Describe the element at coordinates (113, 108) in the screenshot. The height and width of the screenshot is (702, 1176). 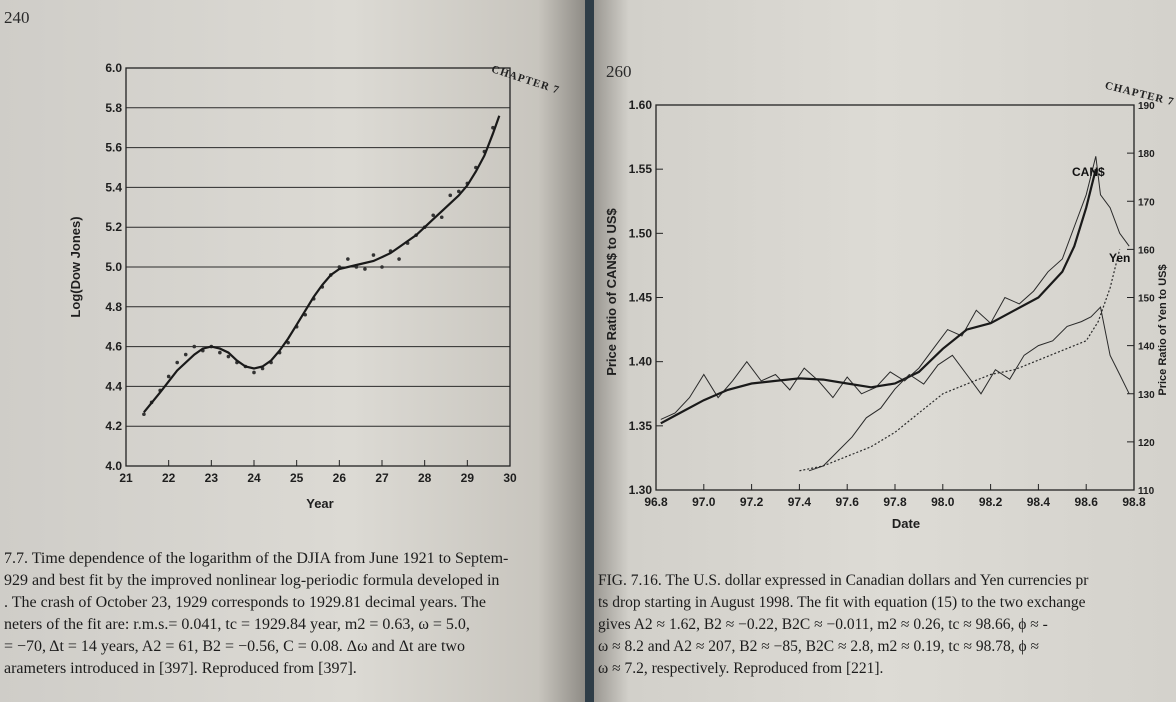
I see `y-tick-label: 5.8` at that location.